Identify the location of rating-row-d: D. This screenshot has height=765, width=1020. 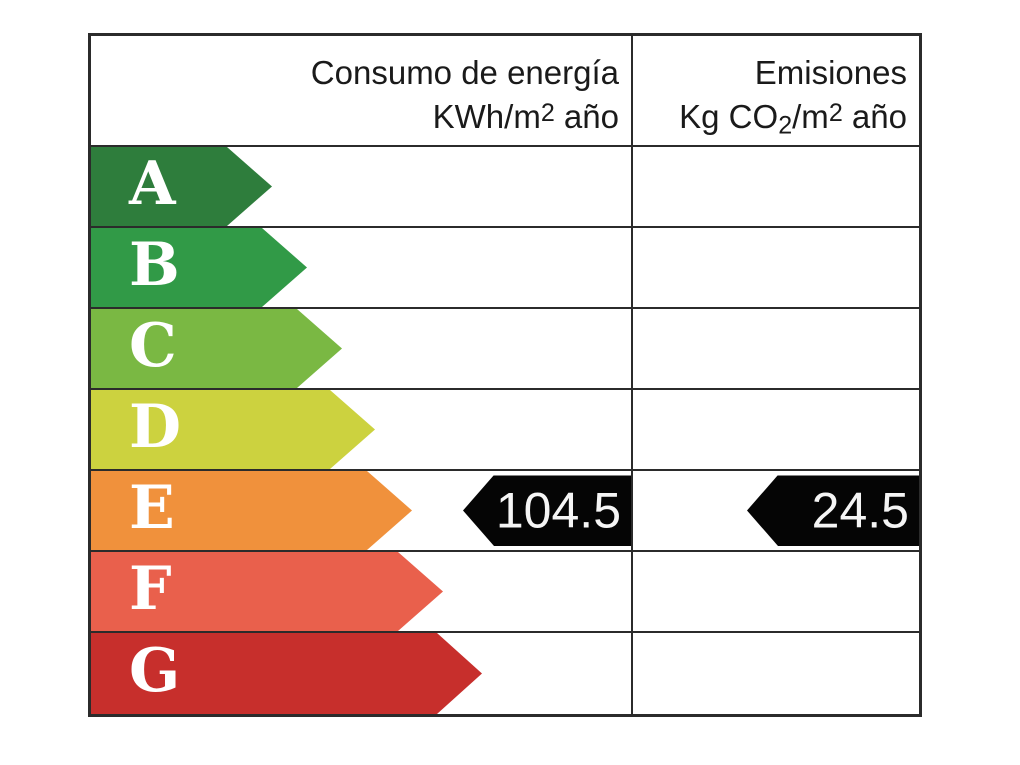
(505, 430).